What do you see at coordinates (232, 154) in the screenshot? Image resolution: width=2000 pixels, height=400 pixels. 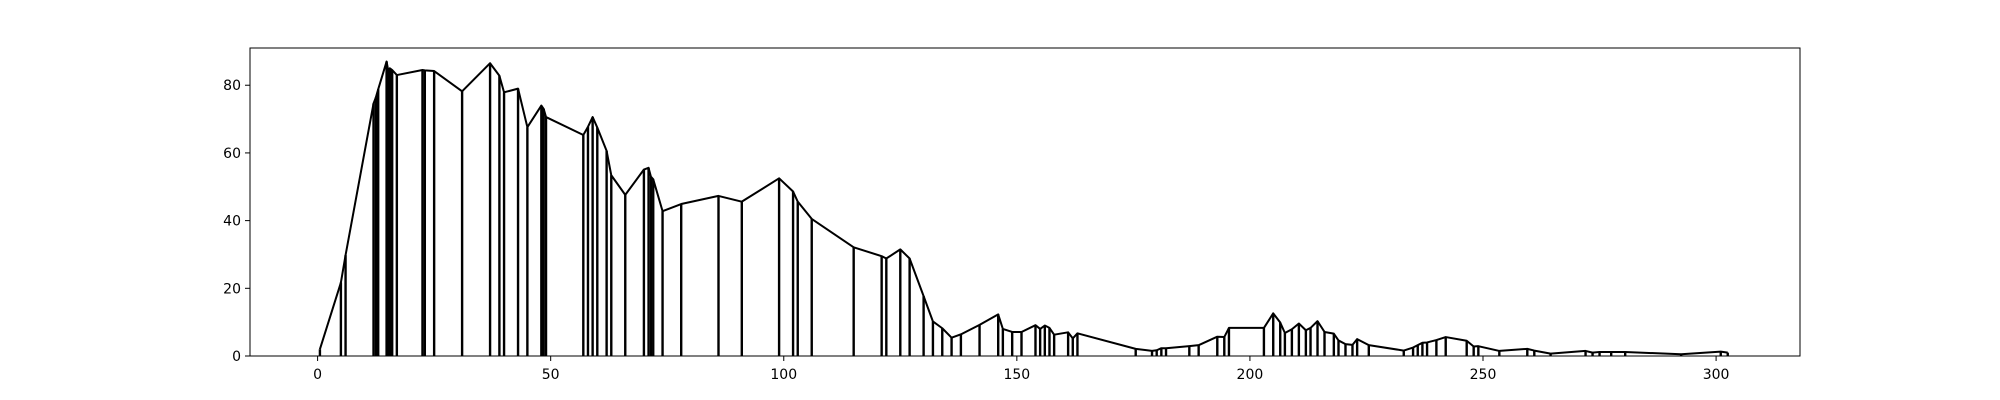 I see `y-tick-label: 60` at bounding box center [232, 154].